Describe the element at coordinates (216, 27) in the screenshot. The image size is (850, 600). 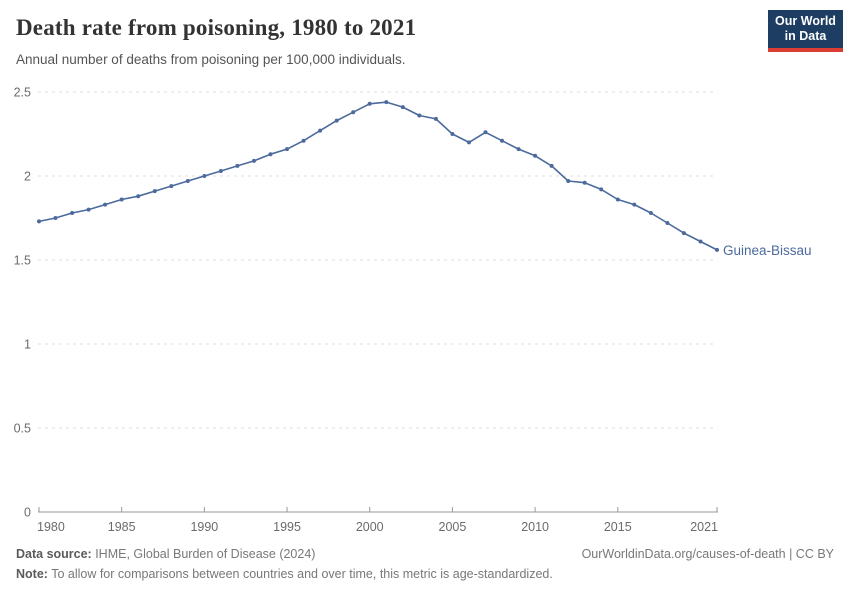
I see `page-title: Death rate from poisoning, 1980 to 2021` at that location.